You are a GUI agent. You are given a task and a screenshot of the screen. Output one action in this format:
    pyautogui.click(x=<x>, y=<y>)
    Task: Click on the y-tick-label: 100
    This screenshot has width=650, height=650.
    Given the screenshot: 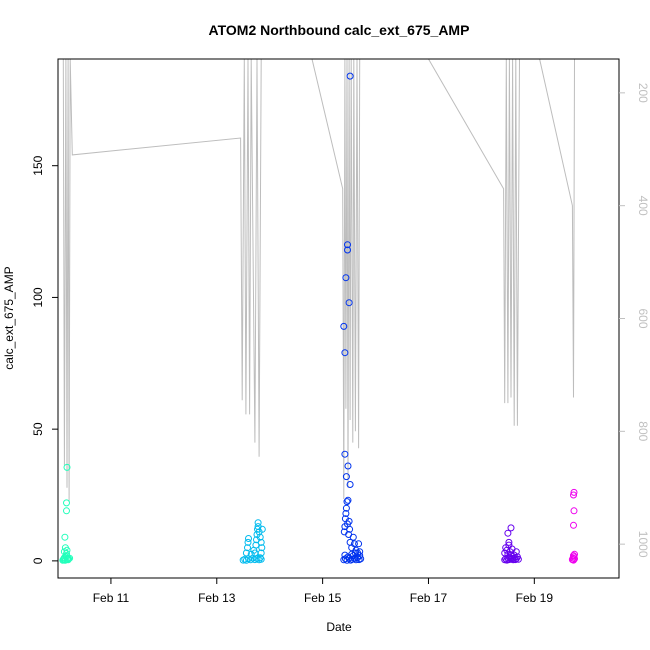 What is the action you would take?
    pyautogui.click(x=38, y=297)
    